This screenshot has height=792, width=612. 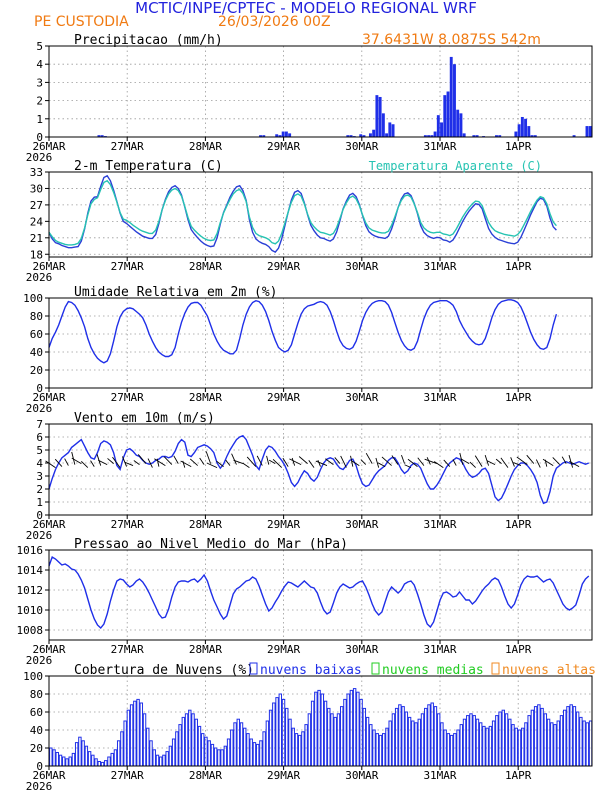 What do you see at coordinates (39, 64) in the screenshot?
I see `y-tick-label: 4` at bounding box center [39, 64].